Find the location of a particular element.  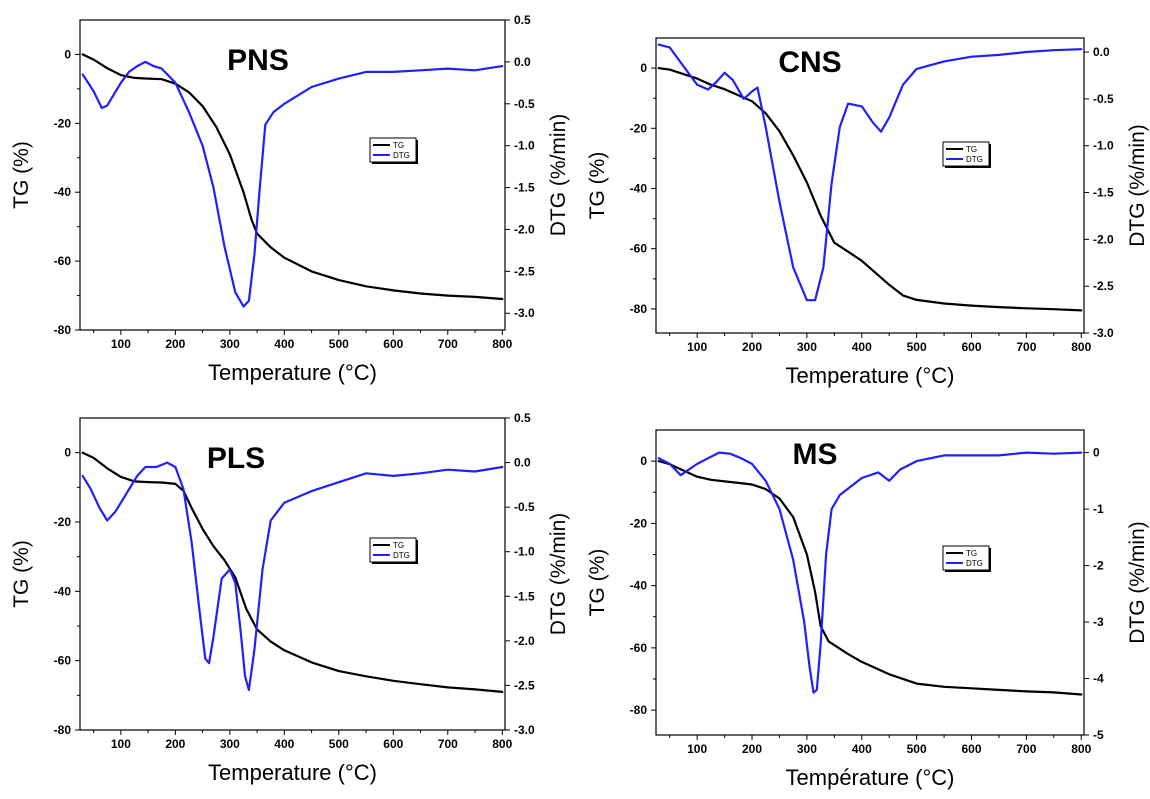

series-line-tg is located at coordinates (870, 578).